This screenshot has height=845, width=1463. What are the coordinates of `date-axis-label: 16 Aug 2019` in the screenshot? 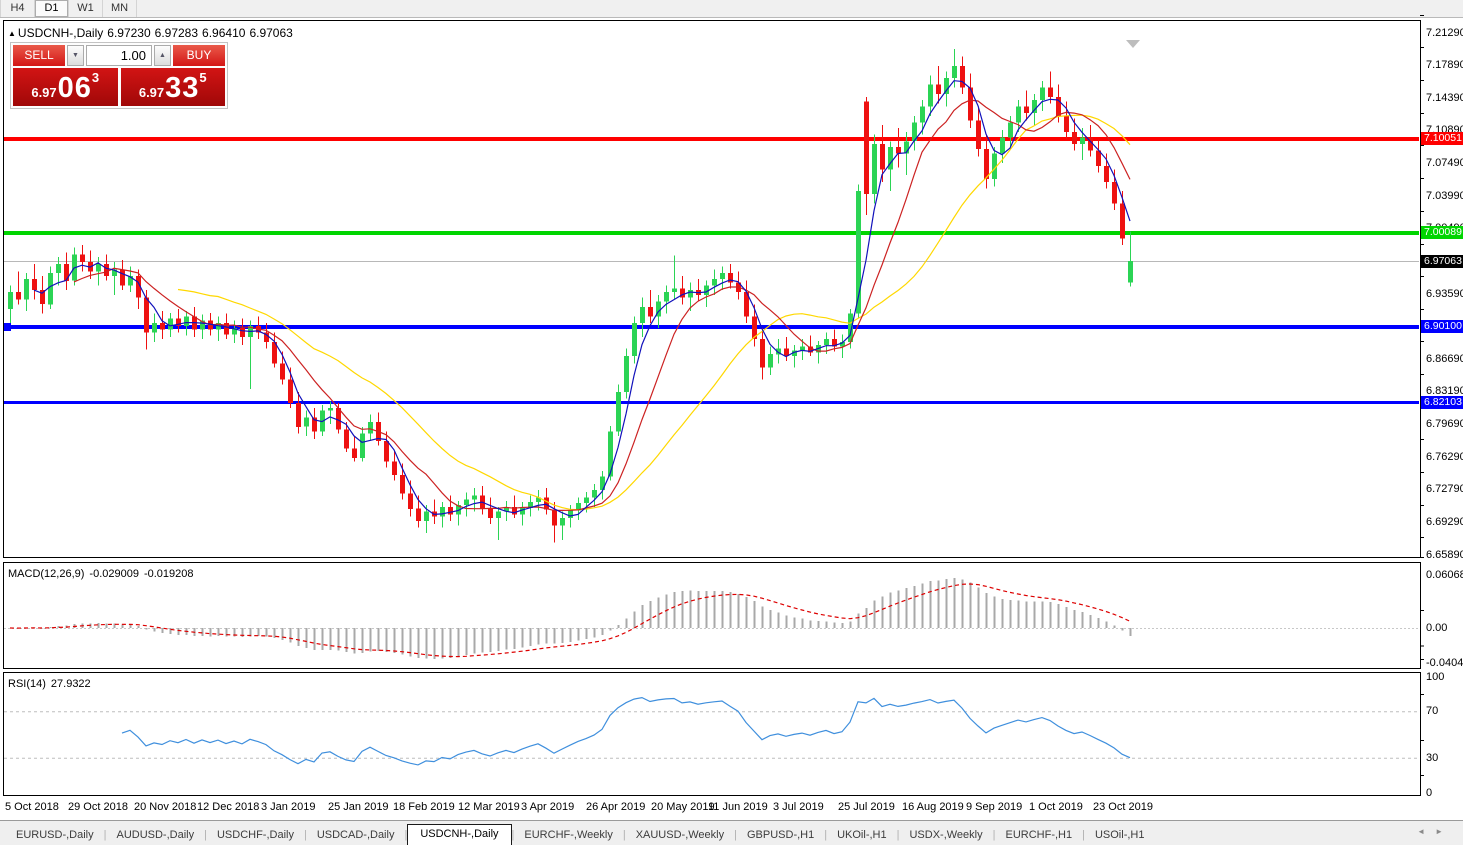 It's located at (933, 807).